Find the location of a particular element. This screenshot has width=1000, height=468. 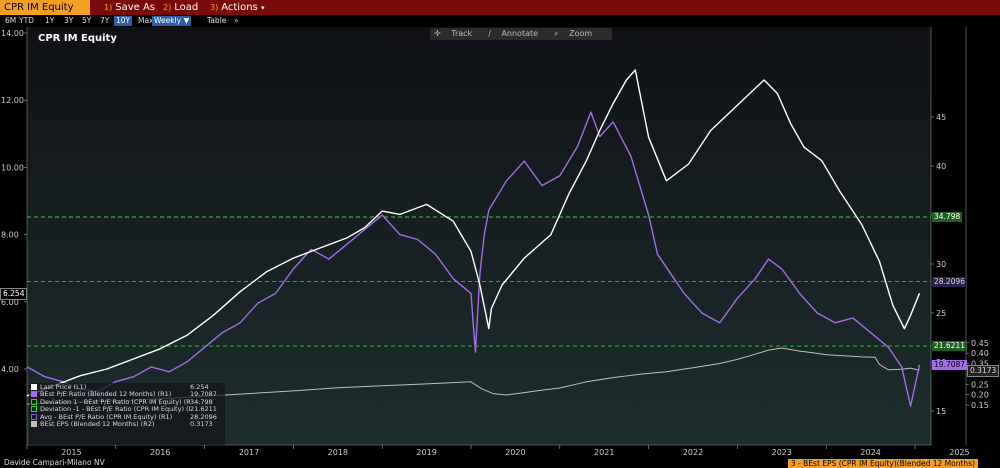

x-axis-tick-label: 2023 is located at coordinates (782, 452).